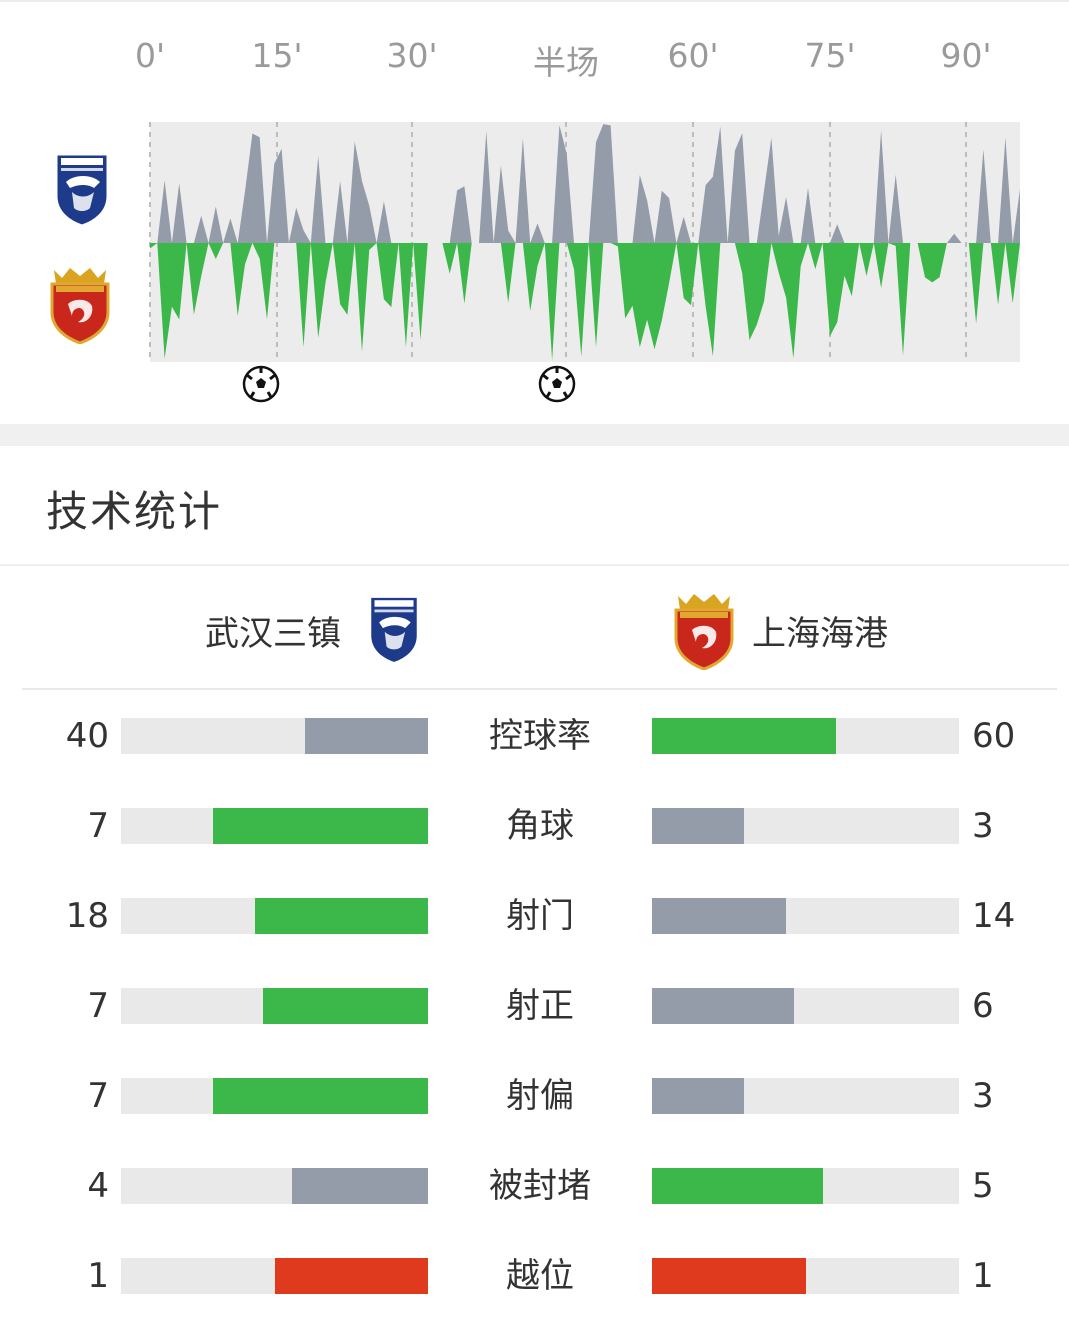  Describe the element at coordinates (540, 826) in the screenshot. I see `stat-label: 角球` at that location.